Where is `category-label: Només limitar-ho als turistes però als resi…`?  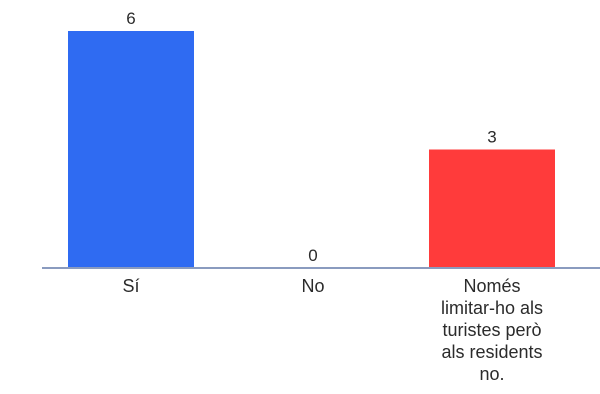
category-label: Només limitar-ho als turistes però als resi… is located at coordinates (492, 330).